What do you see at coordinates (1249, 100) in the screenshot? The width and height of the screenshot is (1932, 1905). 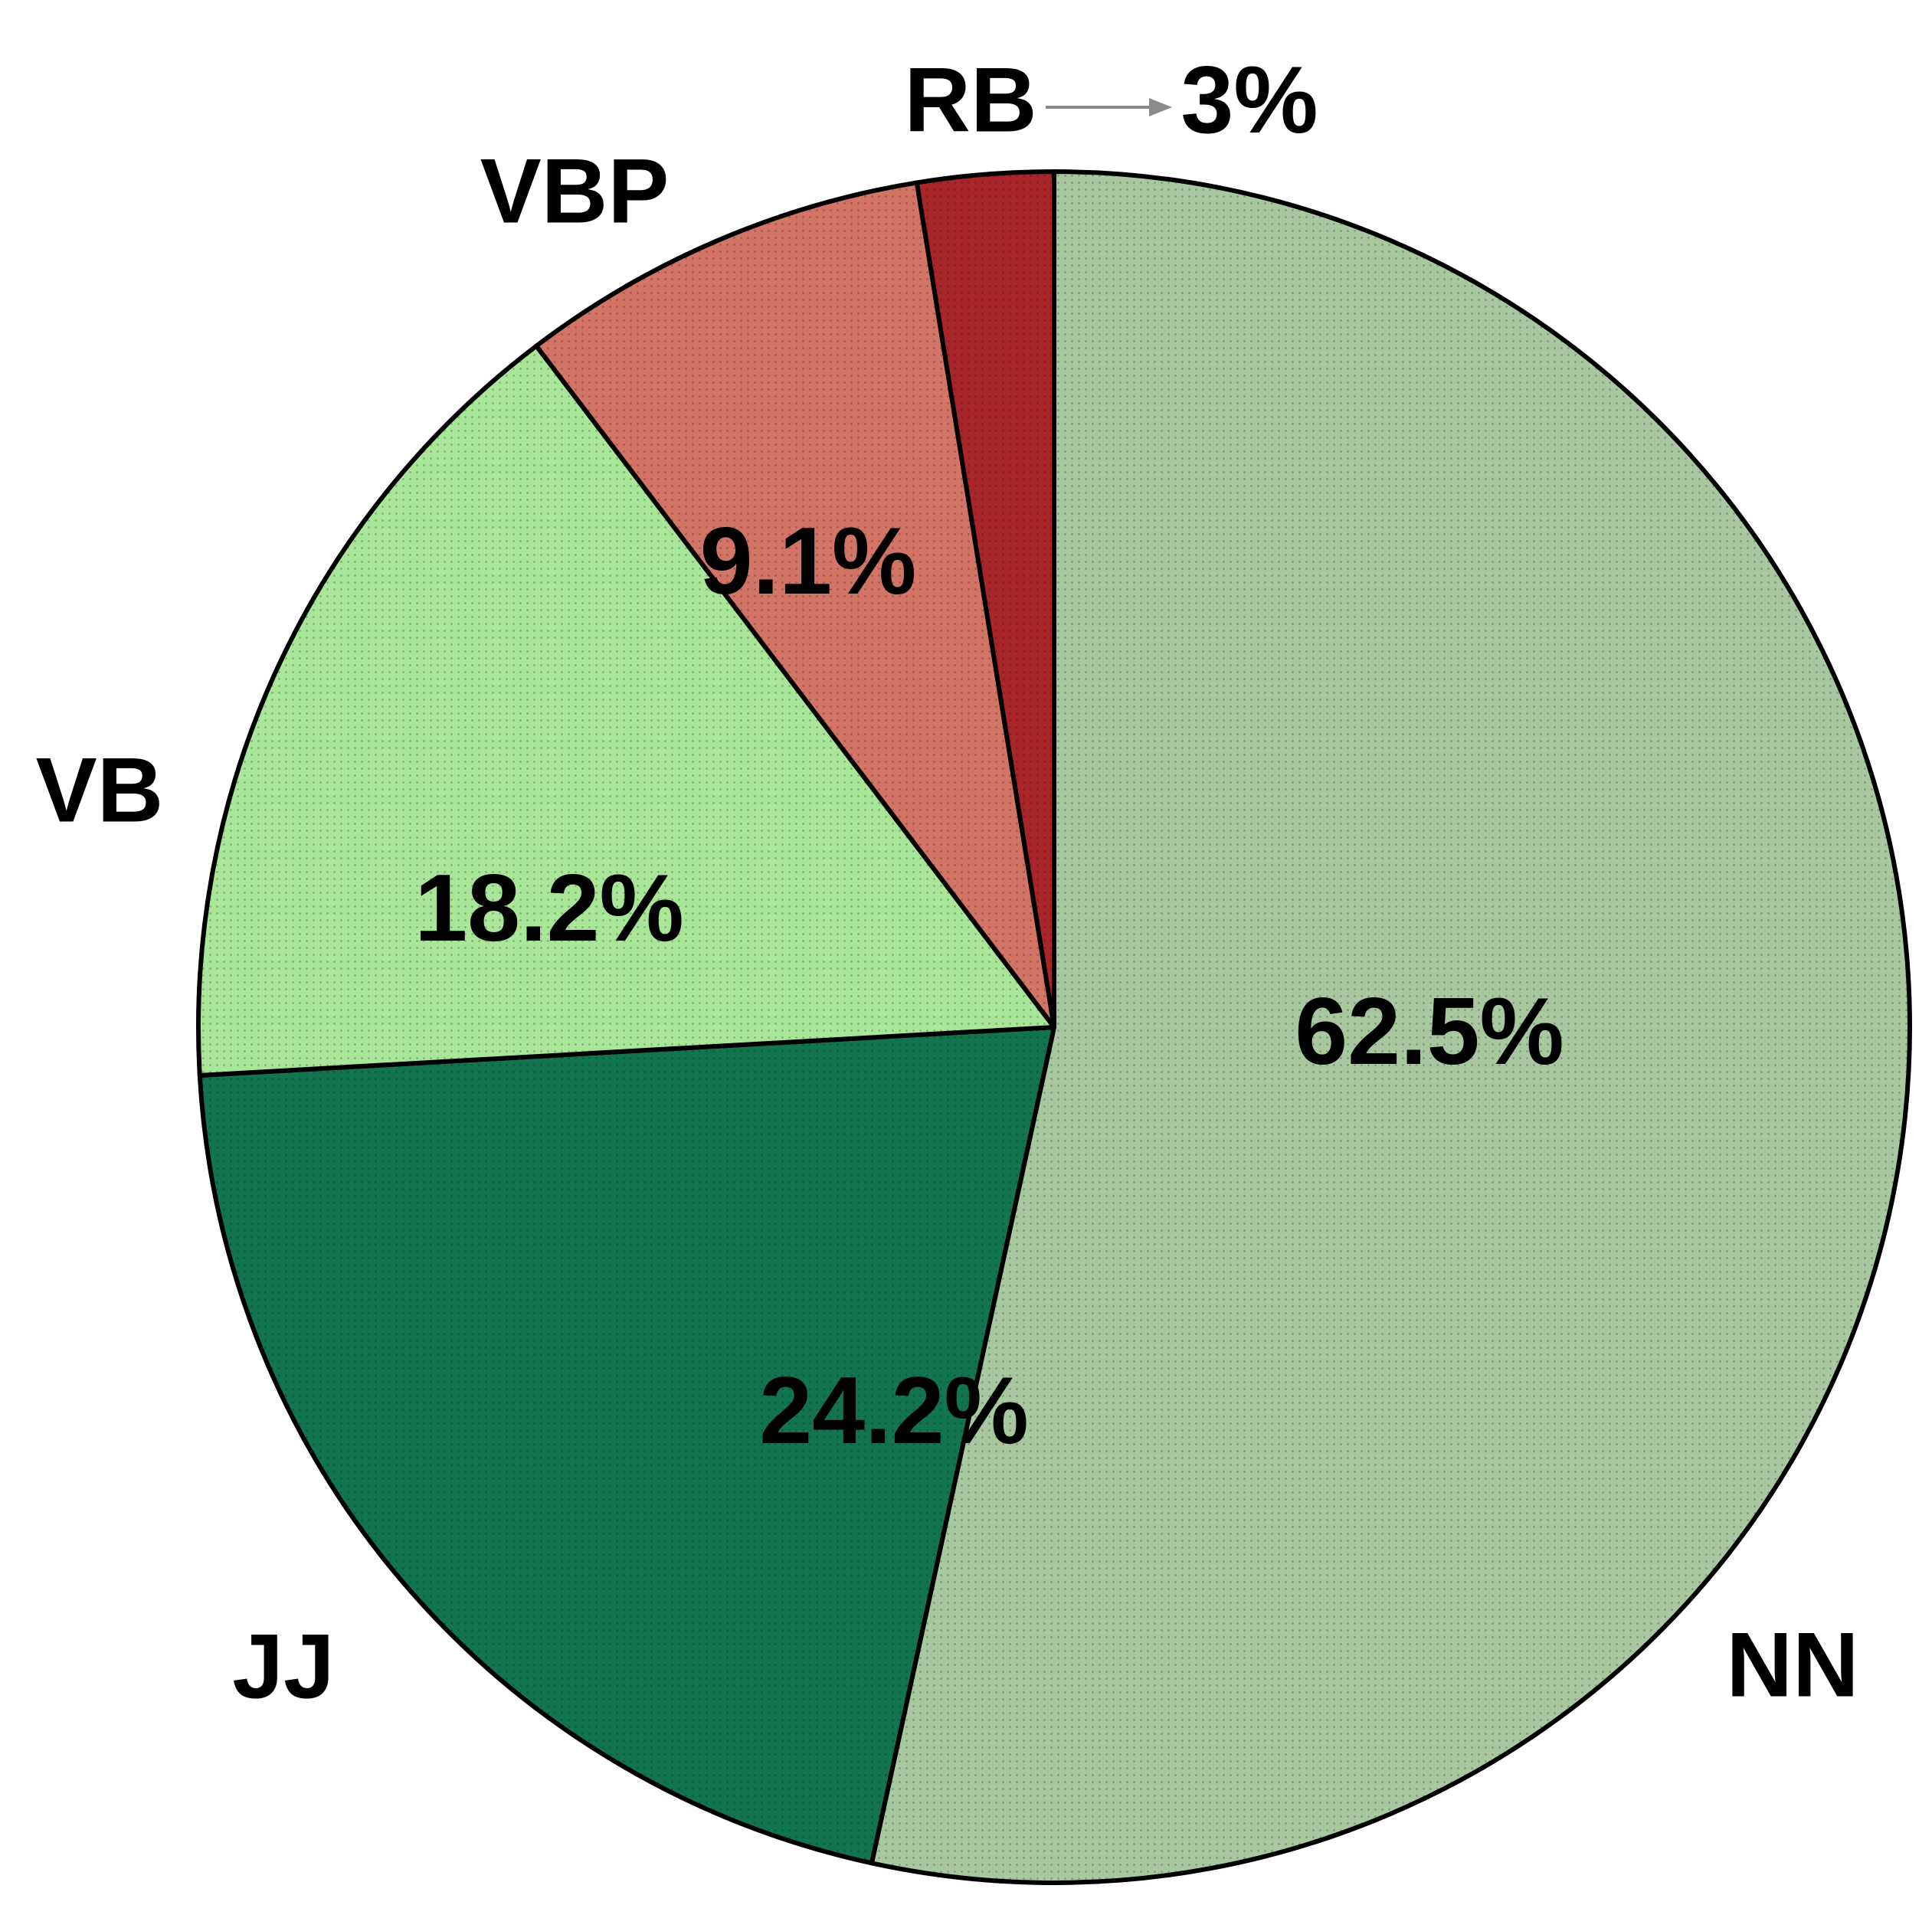 I see `slice-value-label-rb: 3%` at bounding box center [1249, 100].